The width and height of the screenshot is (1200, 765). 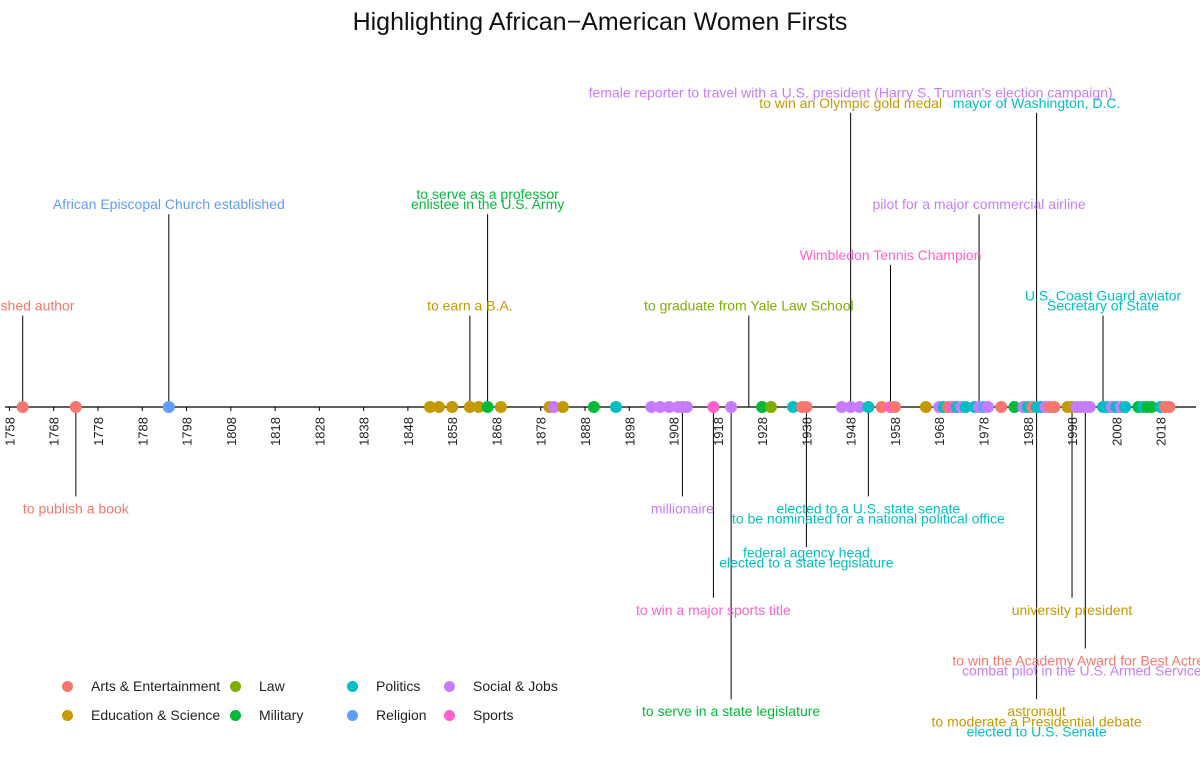 I want to click on legend-item: Politics, so click(x=383, y=686).